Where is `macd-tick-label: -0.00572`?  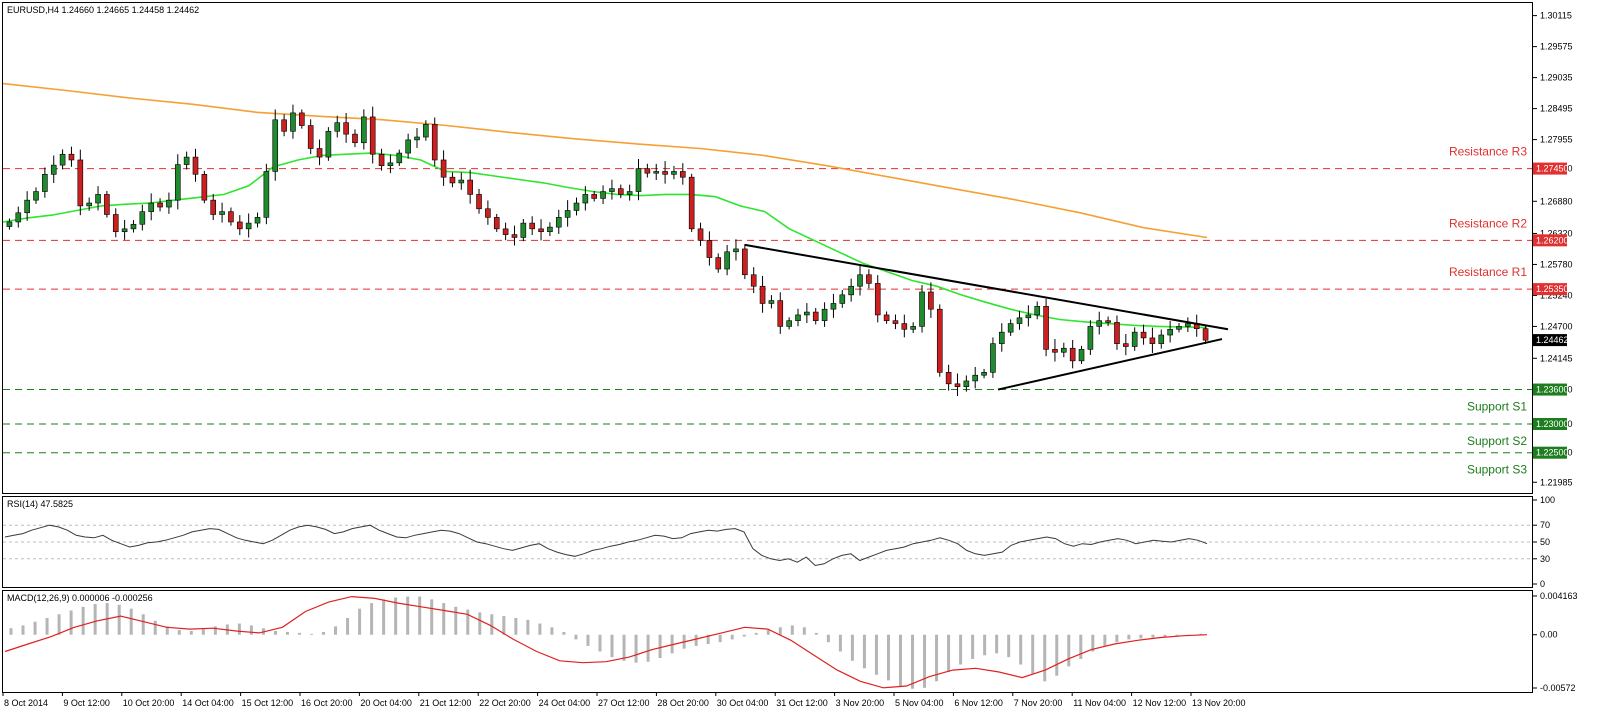
macd-tick-label: -0.00572 is located at coordinates (1558, 688).